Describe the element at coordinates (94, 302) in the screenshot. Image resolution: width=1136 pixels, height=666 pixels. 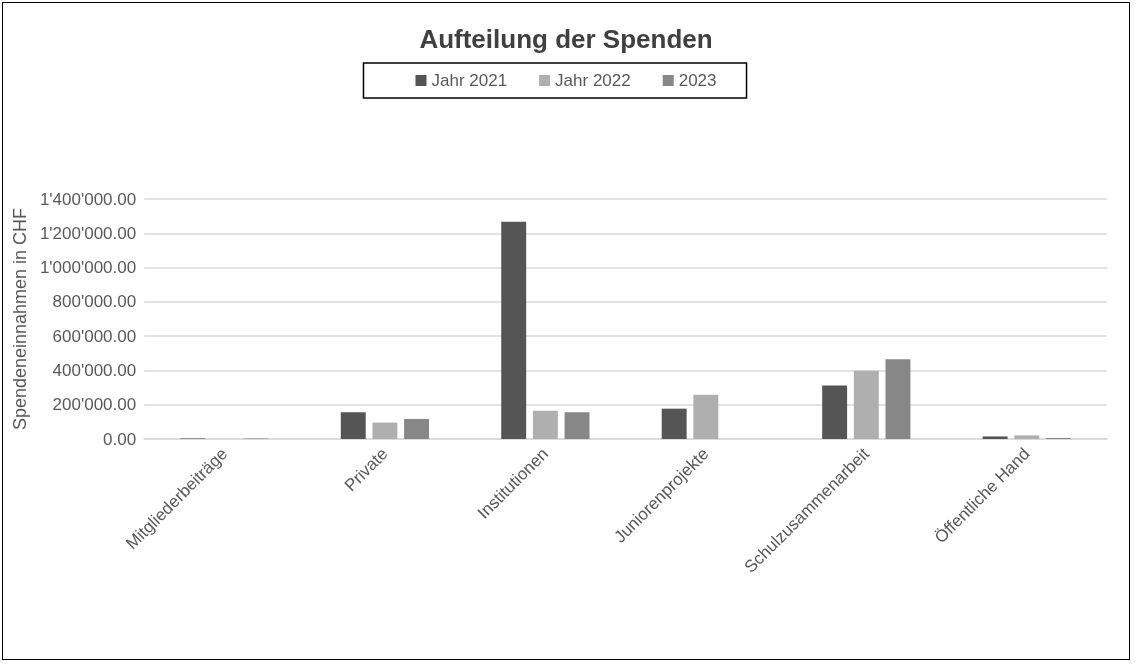
I see `y-tick-label: 800'000.00` at that location.